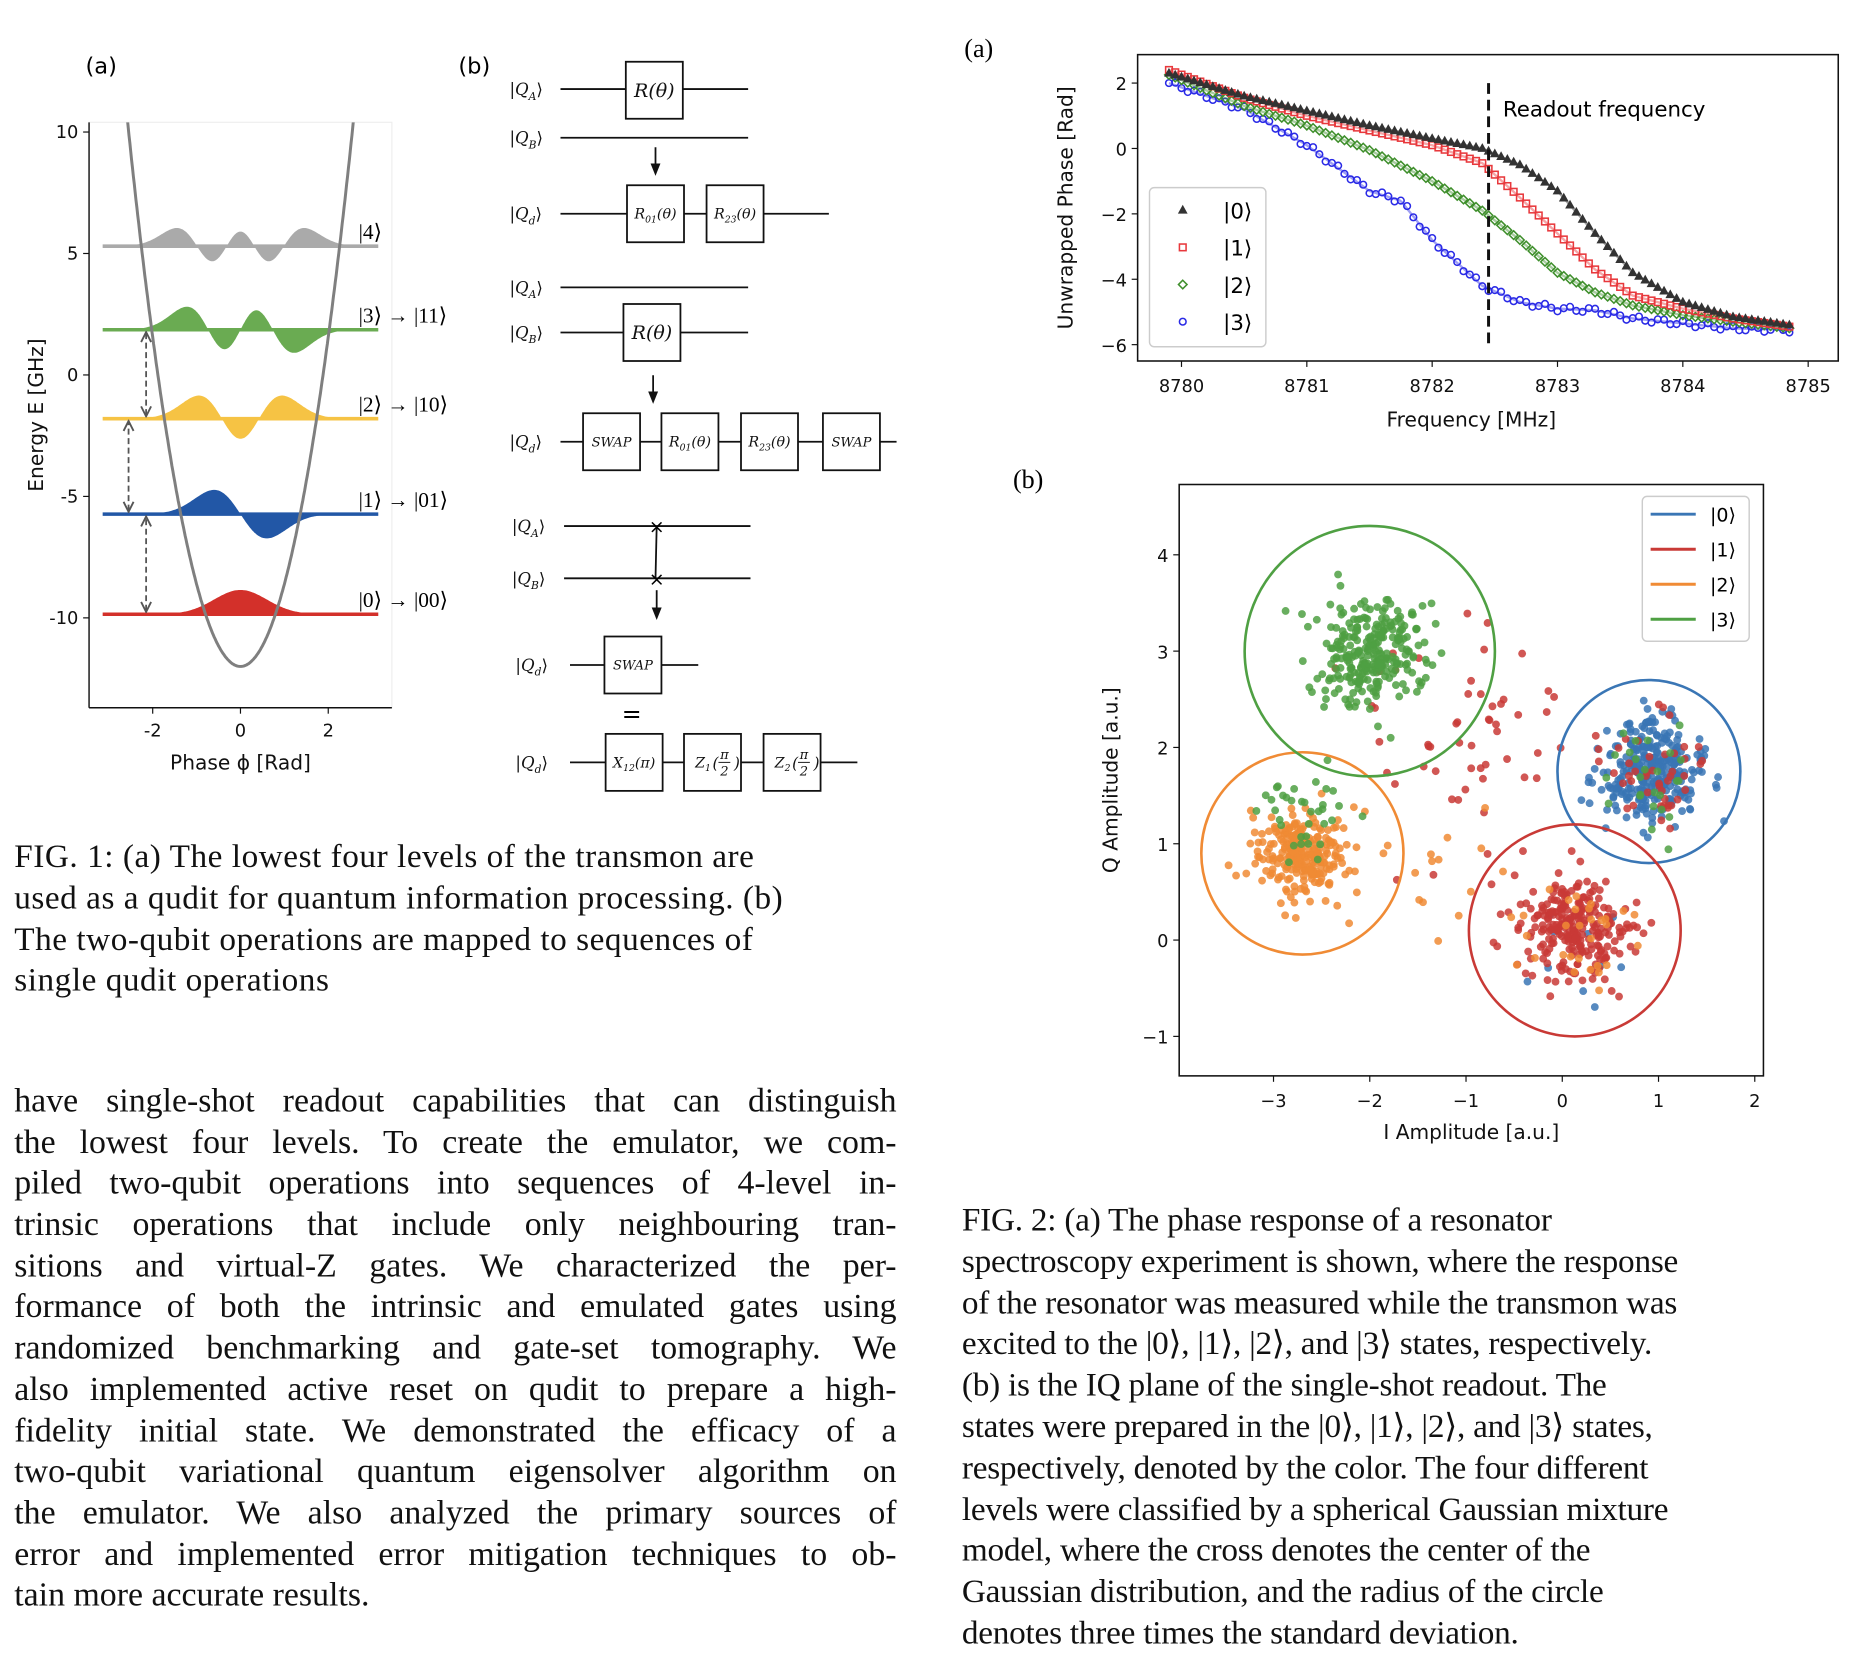 Image resolution: width=1862 pixels, height=1664 pixels. Describe the element at coordinates (328, 730) in the screenshot. I see `x-tick-label: 2` at that location.